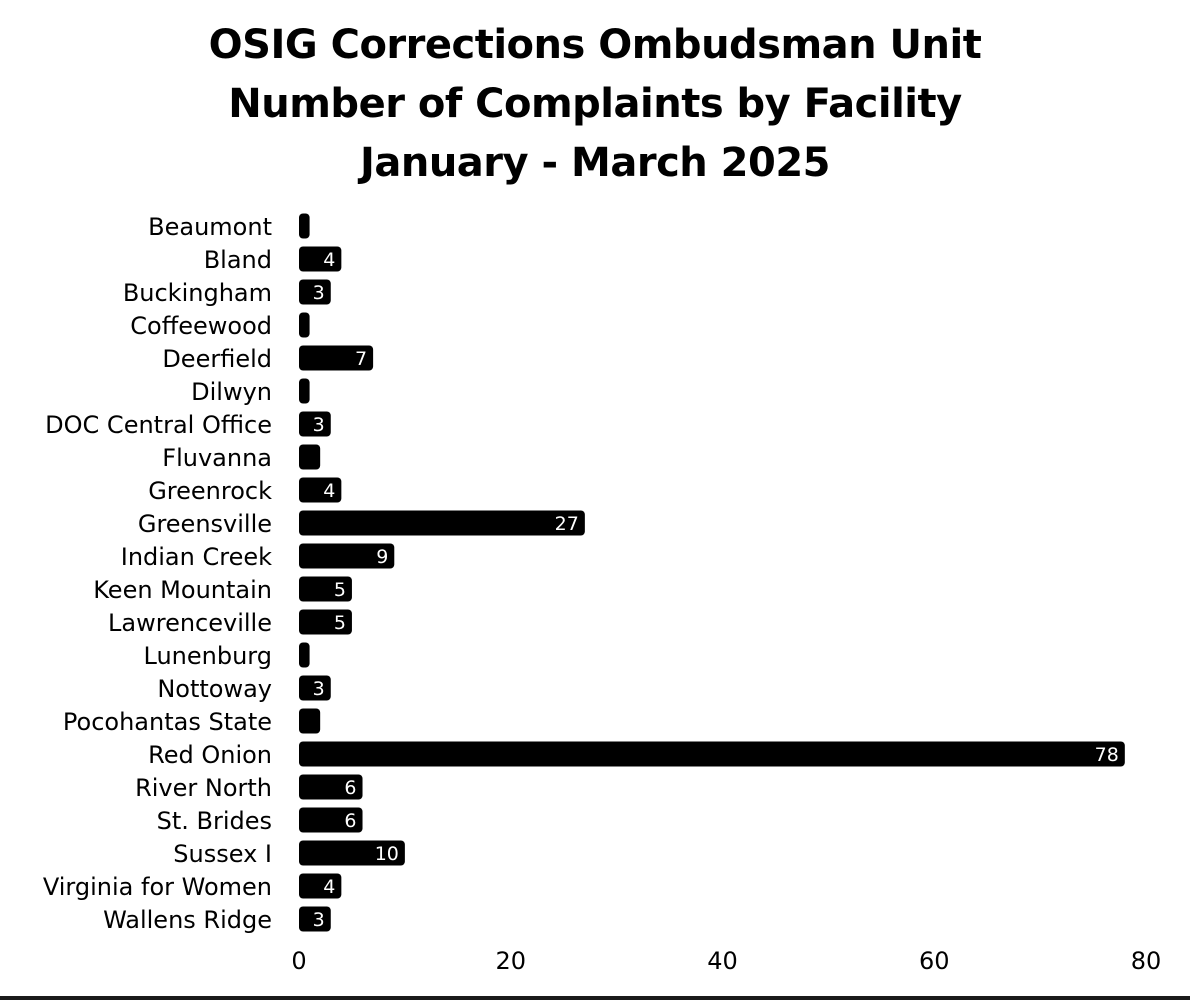 The height and width of the screenshot is (1000, 1190). I want to click on x-tick-label: 80, so click(1146, 961).